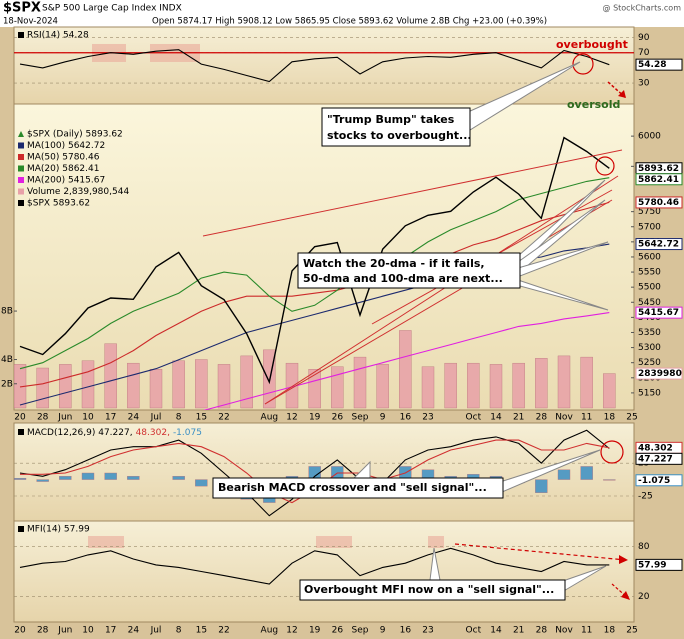  I want to click on credit: @ StockCharts.com, so click(642, 8).